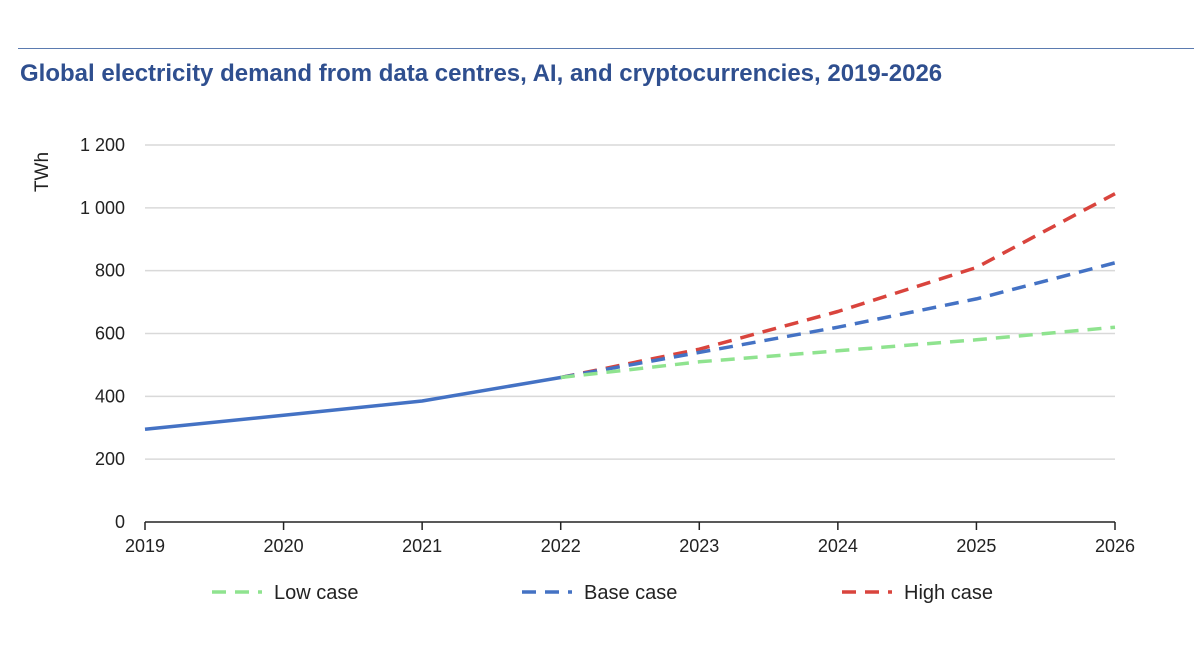 The height and width of the screenshot is (646, 1204). Describe the element at coordinates (110, 334) in the screenshot. I see `y-tick-label: 600` at that location.